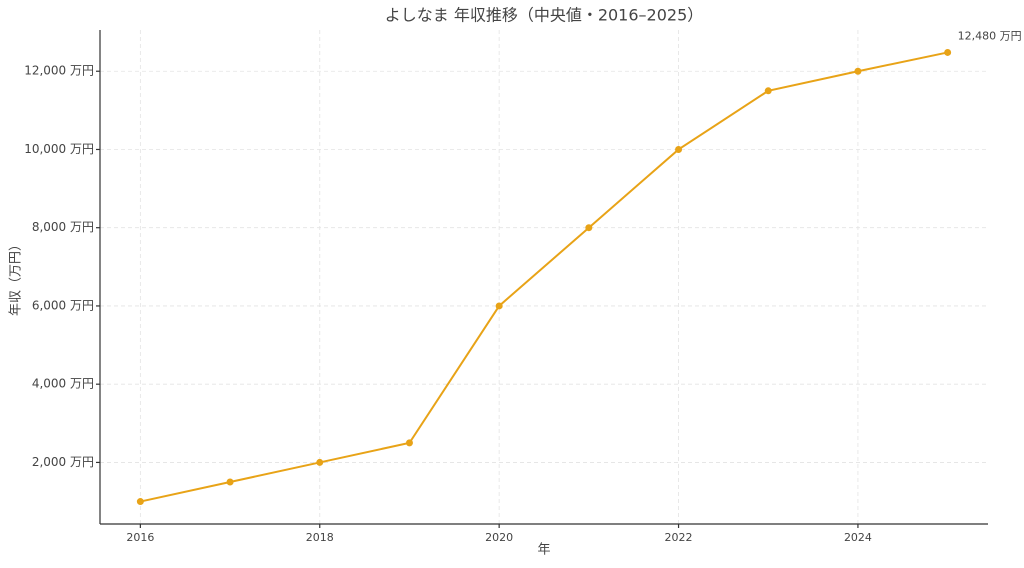 The height and width of the screenshot is (568, 1024). I want to click on x-tick-label: 2018, so click(320, 537).